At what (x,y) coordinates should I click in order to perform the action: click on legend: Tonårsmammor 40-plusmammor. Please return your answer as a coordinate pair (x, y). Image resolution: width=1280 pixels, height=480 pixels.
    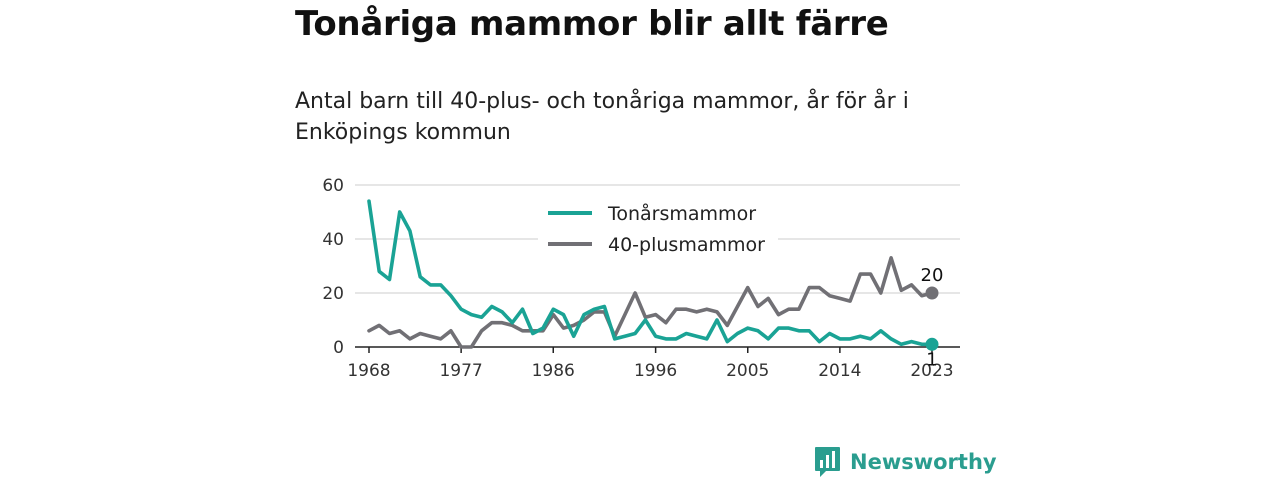
    Looking at the image, I should click on (658, 226).